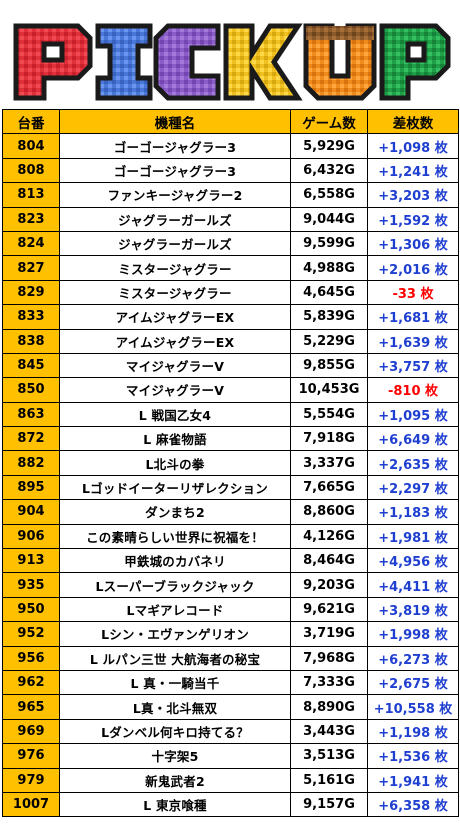  Describe the element at coordinates (31, 390) in the screenshot. I see `machine-number-cell: 850` at that location.